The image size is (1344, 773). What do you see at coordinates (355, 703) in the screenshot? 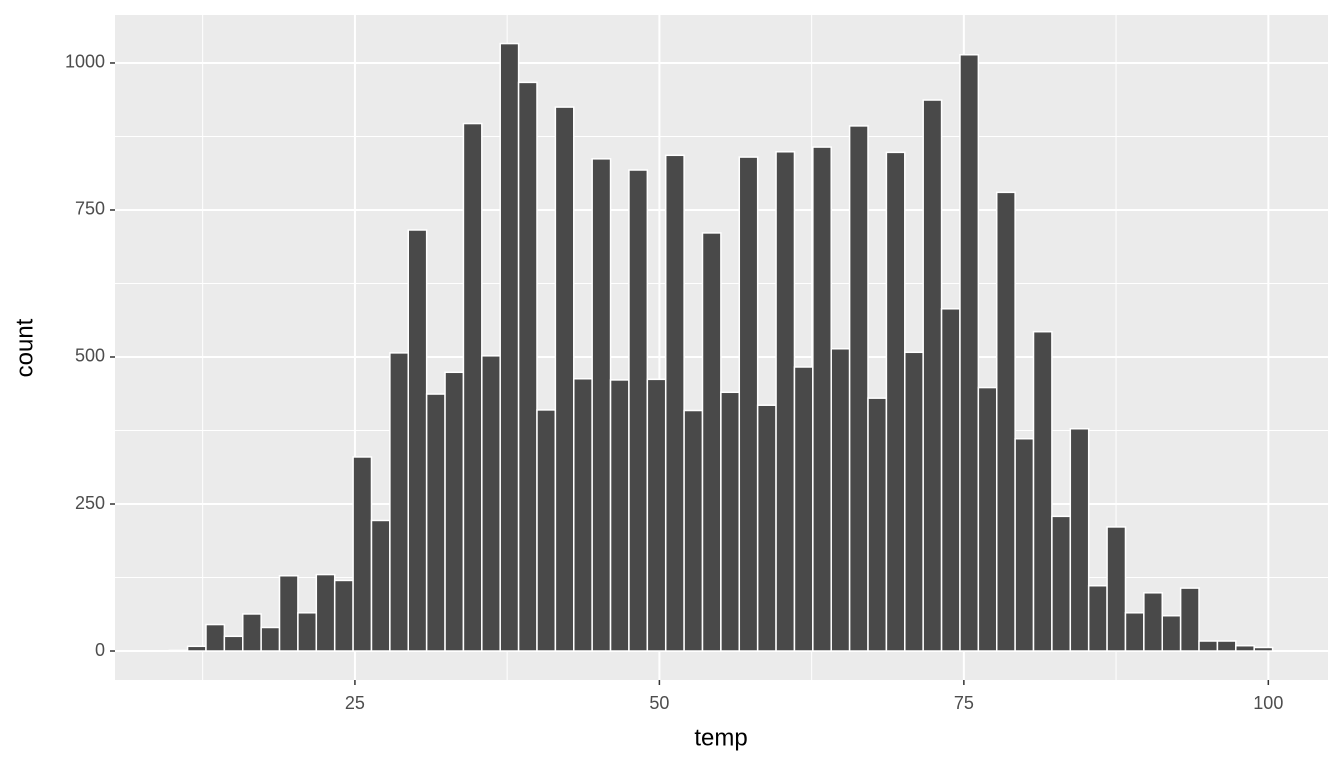
I see `x-tick-label: 25` at bounding box center [355, 703].